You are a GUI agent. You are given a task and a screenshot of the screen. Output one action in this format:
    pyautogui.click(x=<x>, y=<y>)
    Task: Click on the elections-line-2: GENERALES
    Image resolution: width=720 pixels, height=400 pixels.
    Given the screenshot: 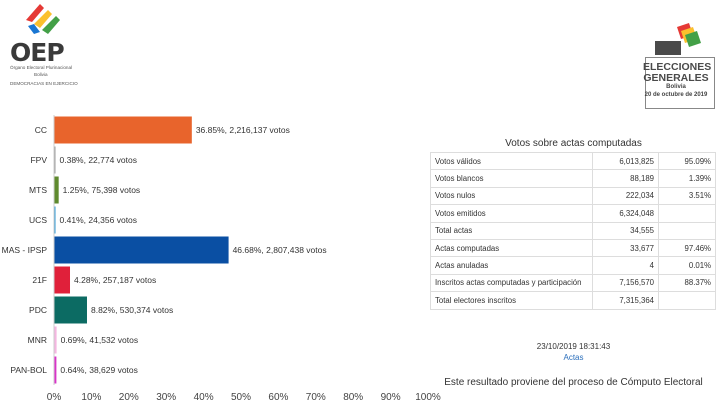 What is the action you would take?
    pyautogui.click(x=676, y=78)
    